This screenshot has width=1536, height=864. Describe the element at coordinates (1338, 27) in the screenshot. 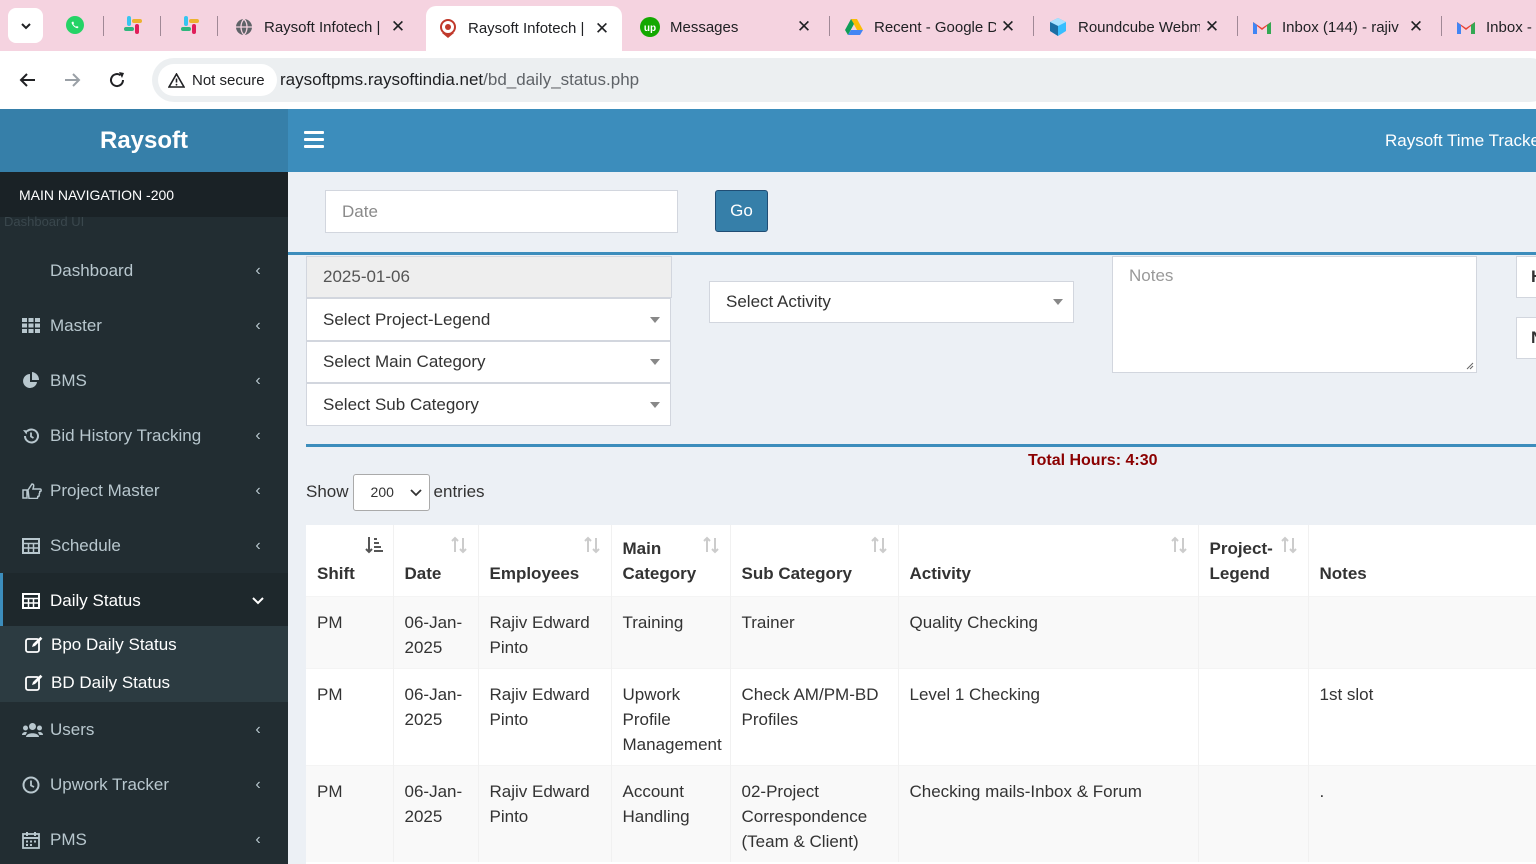

I see `browser-tab-gmail-1: Inbox (144) - rajiv ✕` at that location.